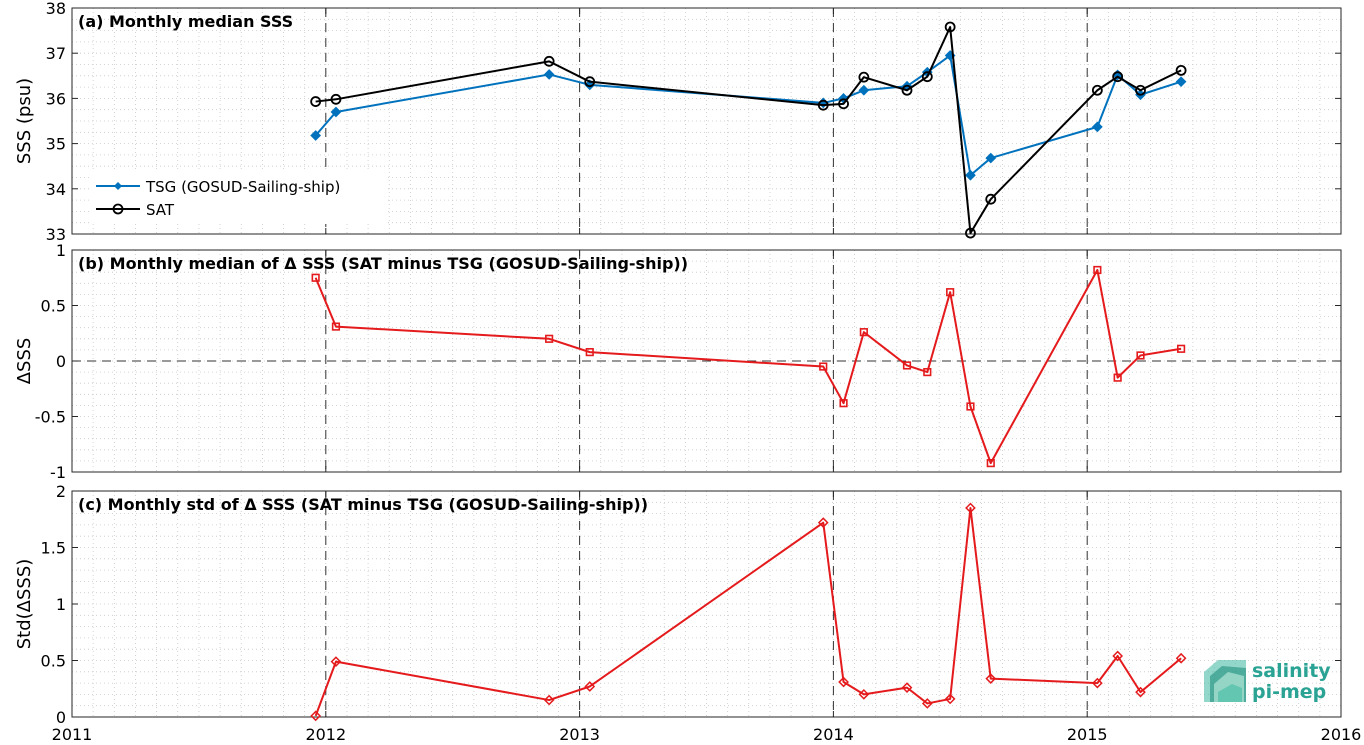  Describe the element at coordinates (56, 234) in the screenshot. I see `y-tick-label: 33` at that location.